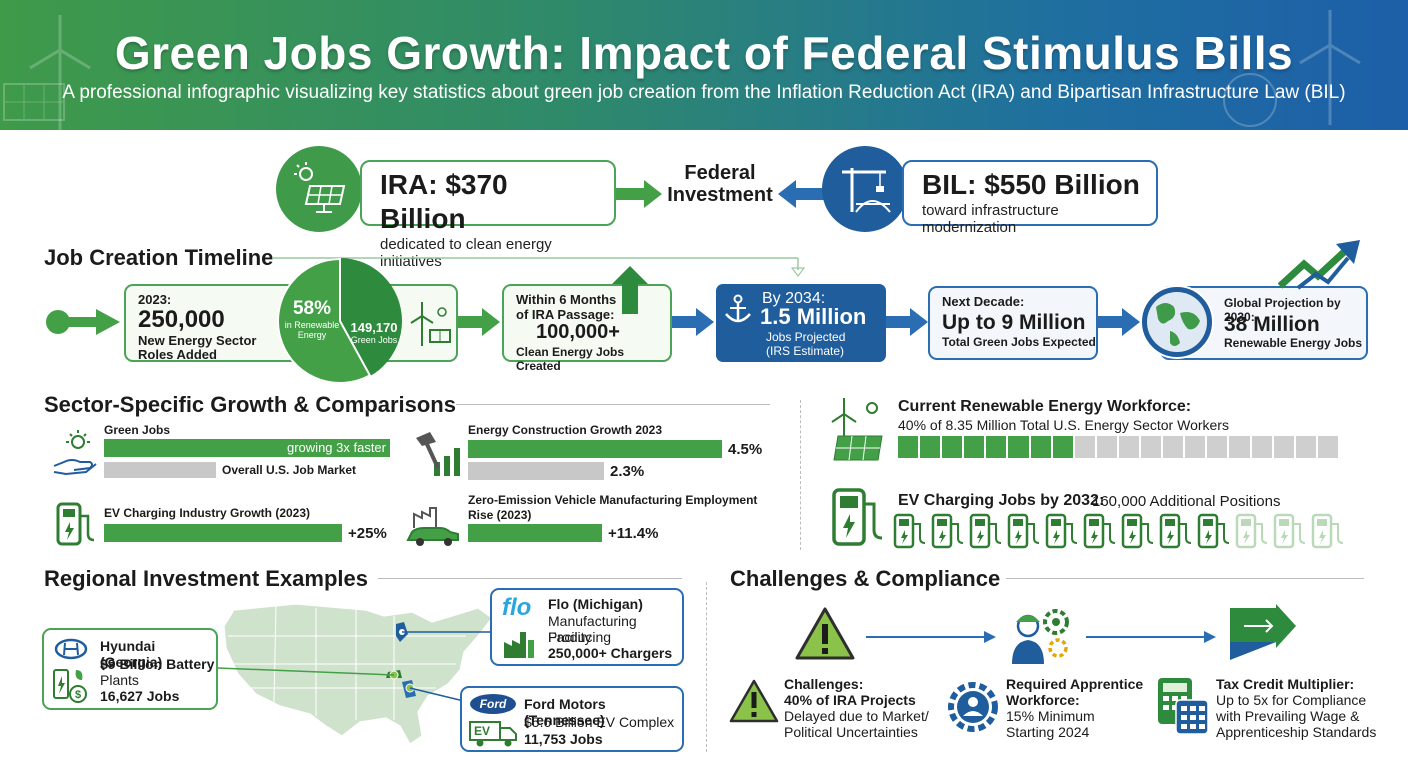 This screenshot has height=768, width=1408. Describe the element at coordinates (223, 533) in the screenshot. I see `ev-charging-bar` at that location.